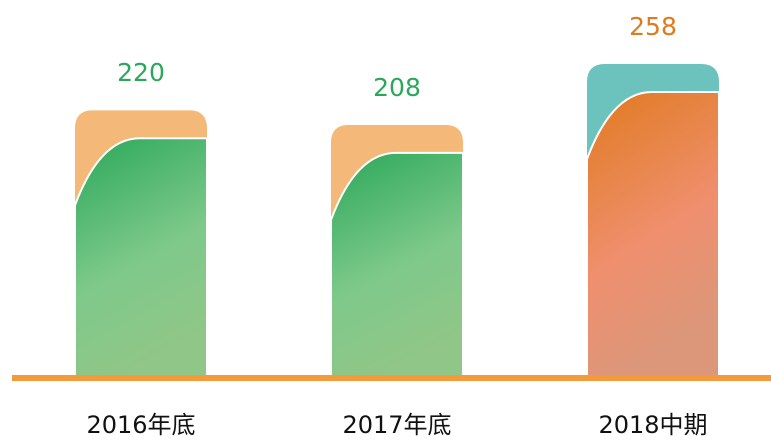  What do you see at coordinates (653, 26) in the screenshot?
I see `value-label: 258` at bounding box center [653, 26].